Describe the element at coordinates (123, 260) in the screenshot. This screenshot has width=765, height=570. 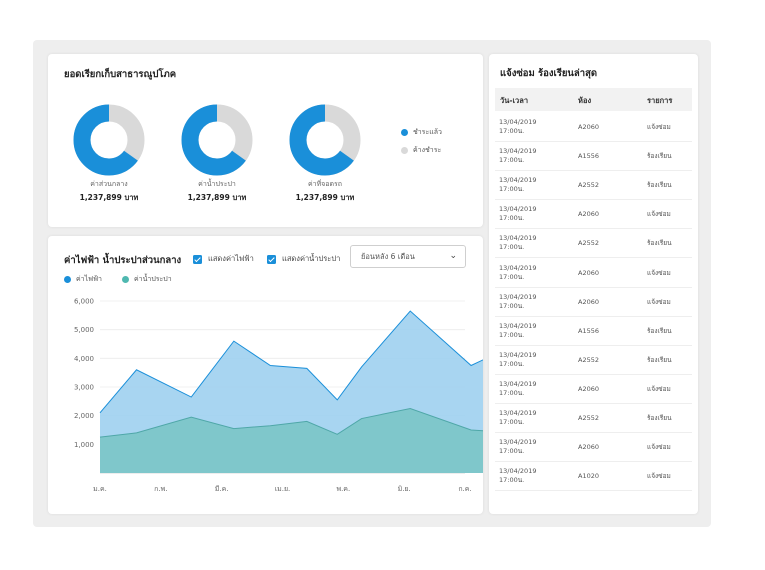
I see `chart-card-title: ค่าไฟฟ้า น้ำประปาส่วนกลาง` at that location.